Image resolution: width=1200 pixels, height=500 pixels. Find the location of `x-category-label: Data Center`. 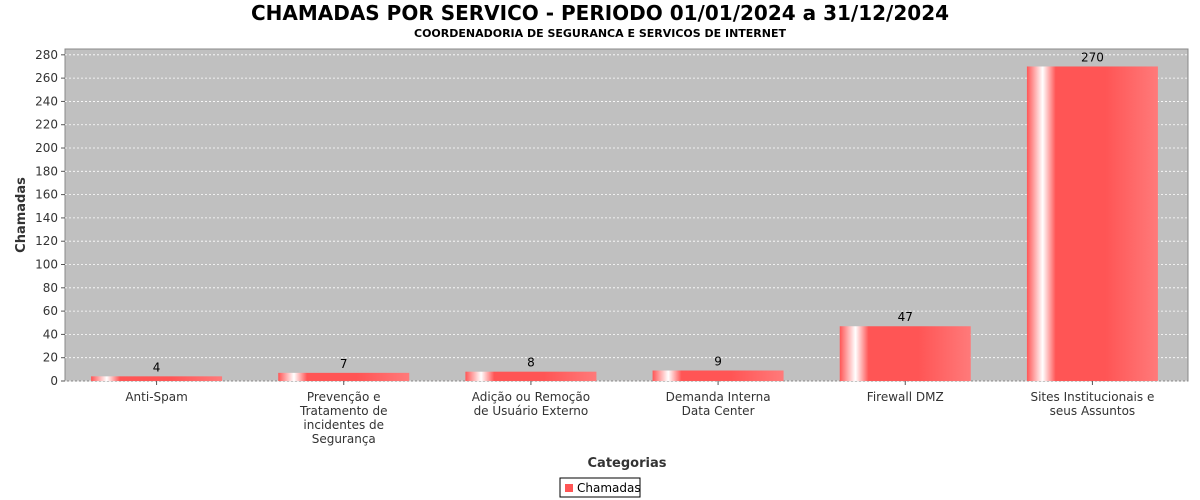

x-category-label: Data Center is located at coordinates (718, 411).